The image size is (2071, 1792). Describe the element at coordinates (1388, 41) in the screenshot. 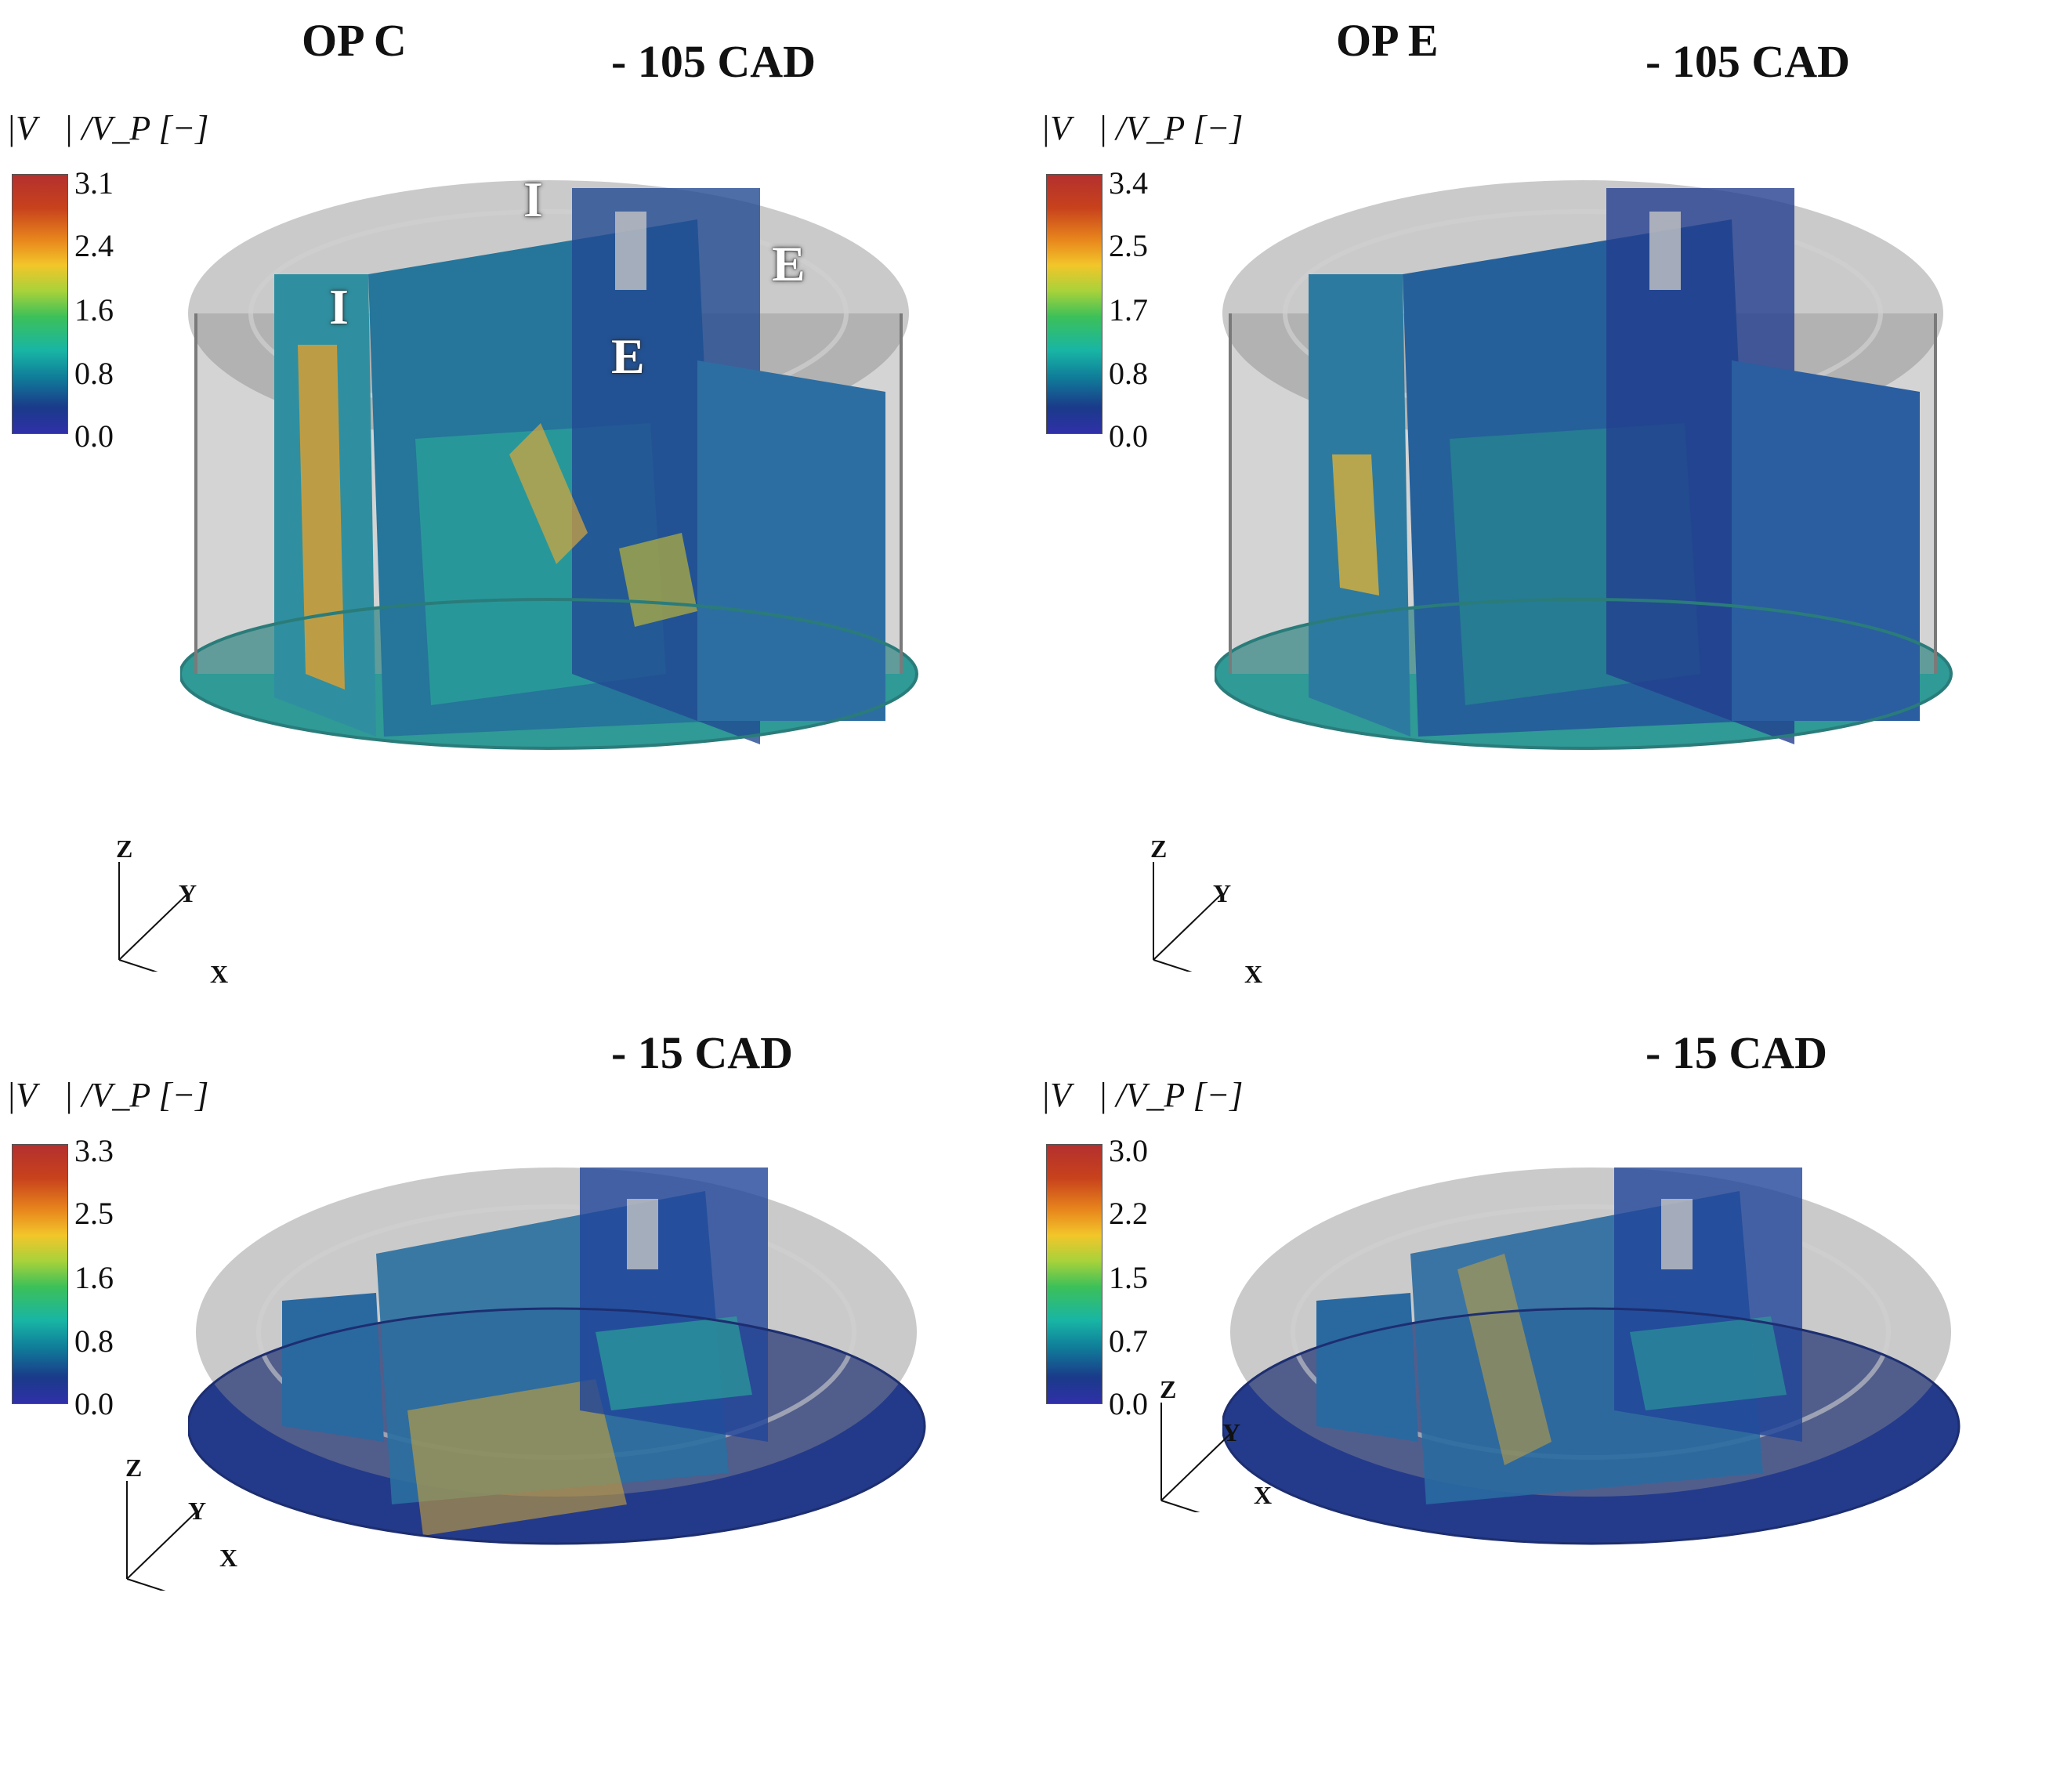

I see `op-label: OP E` at that location.